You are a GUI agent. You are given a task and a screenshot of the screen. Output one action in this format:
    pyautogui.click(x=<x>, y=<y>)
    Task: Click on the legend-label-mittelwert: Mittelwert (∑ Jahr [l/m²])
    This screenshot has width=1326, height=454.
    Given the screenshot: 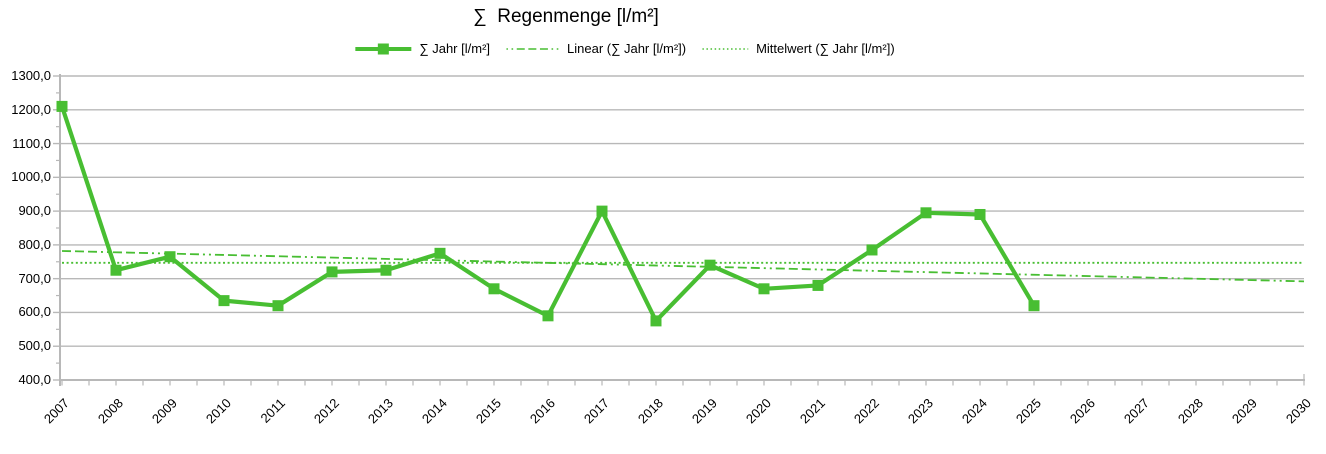 What is the action you would take?
    pyautogui.click(x=825, y=48)
    